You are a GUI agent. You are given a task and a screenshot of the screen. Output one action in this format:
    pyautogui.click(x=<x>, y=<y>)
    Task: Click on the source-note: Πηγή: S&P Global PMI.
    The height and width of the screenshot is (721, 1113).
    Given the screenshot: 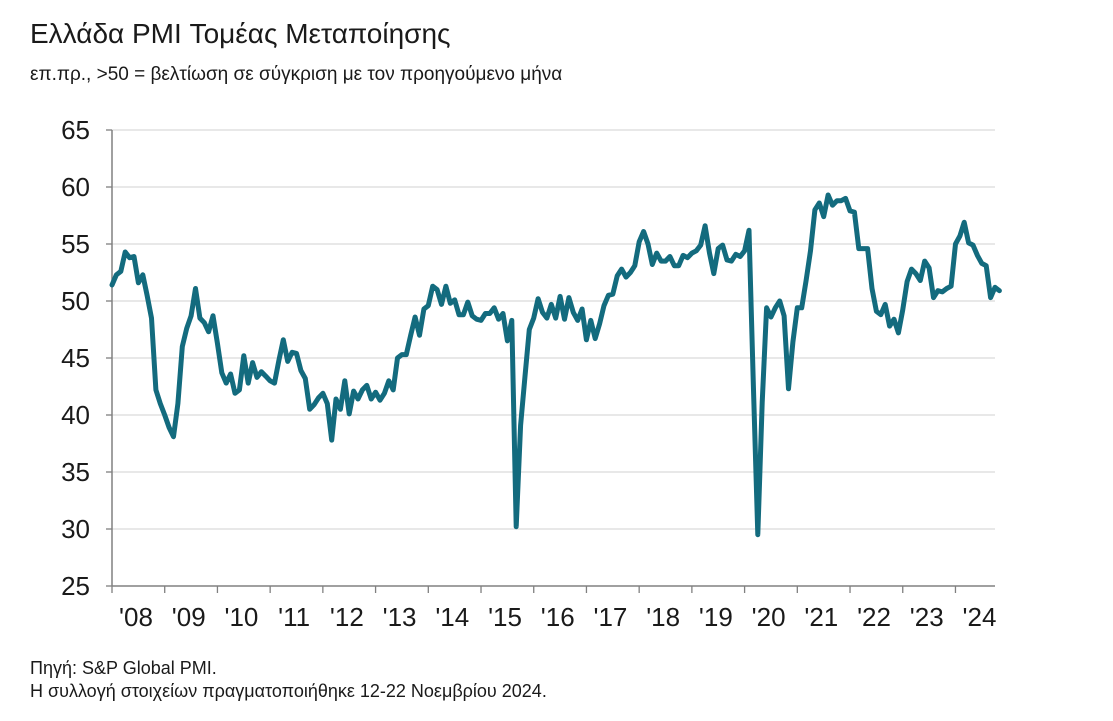 What is the action you would take?
    pyautogui.click(x=123, y=668)
    